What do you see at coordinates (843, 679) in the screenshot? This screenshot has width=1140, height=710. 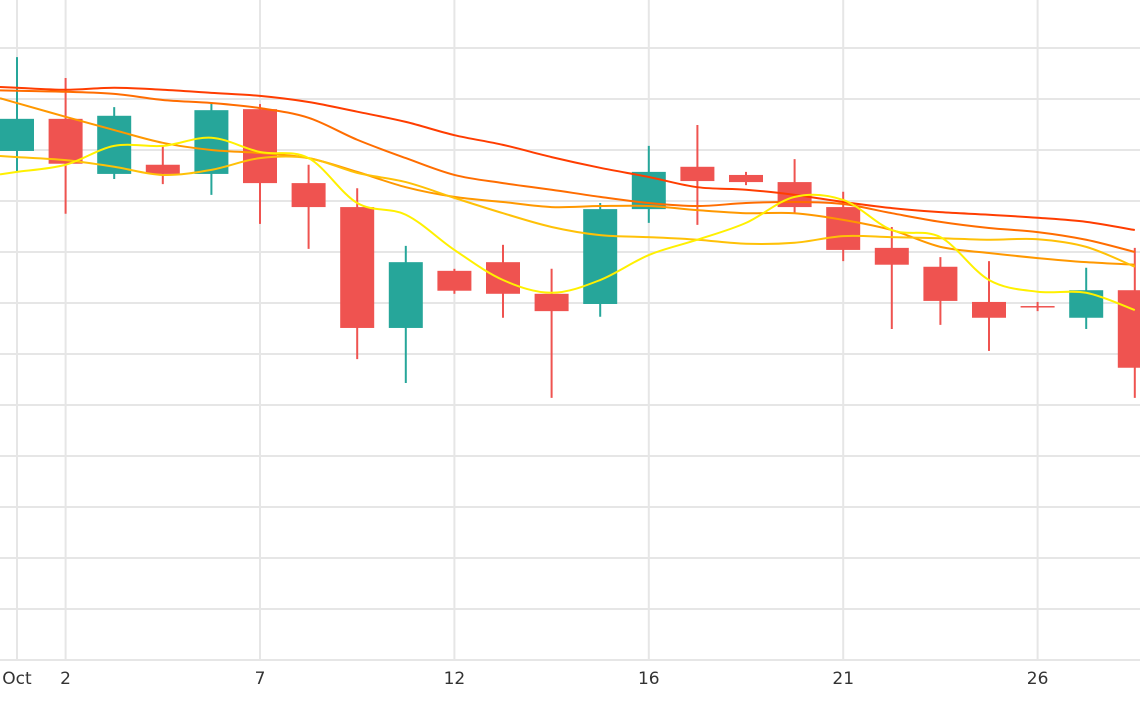 I see `x-tick-label: 21` at bounding box center [843, 679].